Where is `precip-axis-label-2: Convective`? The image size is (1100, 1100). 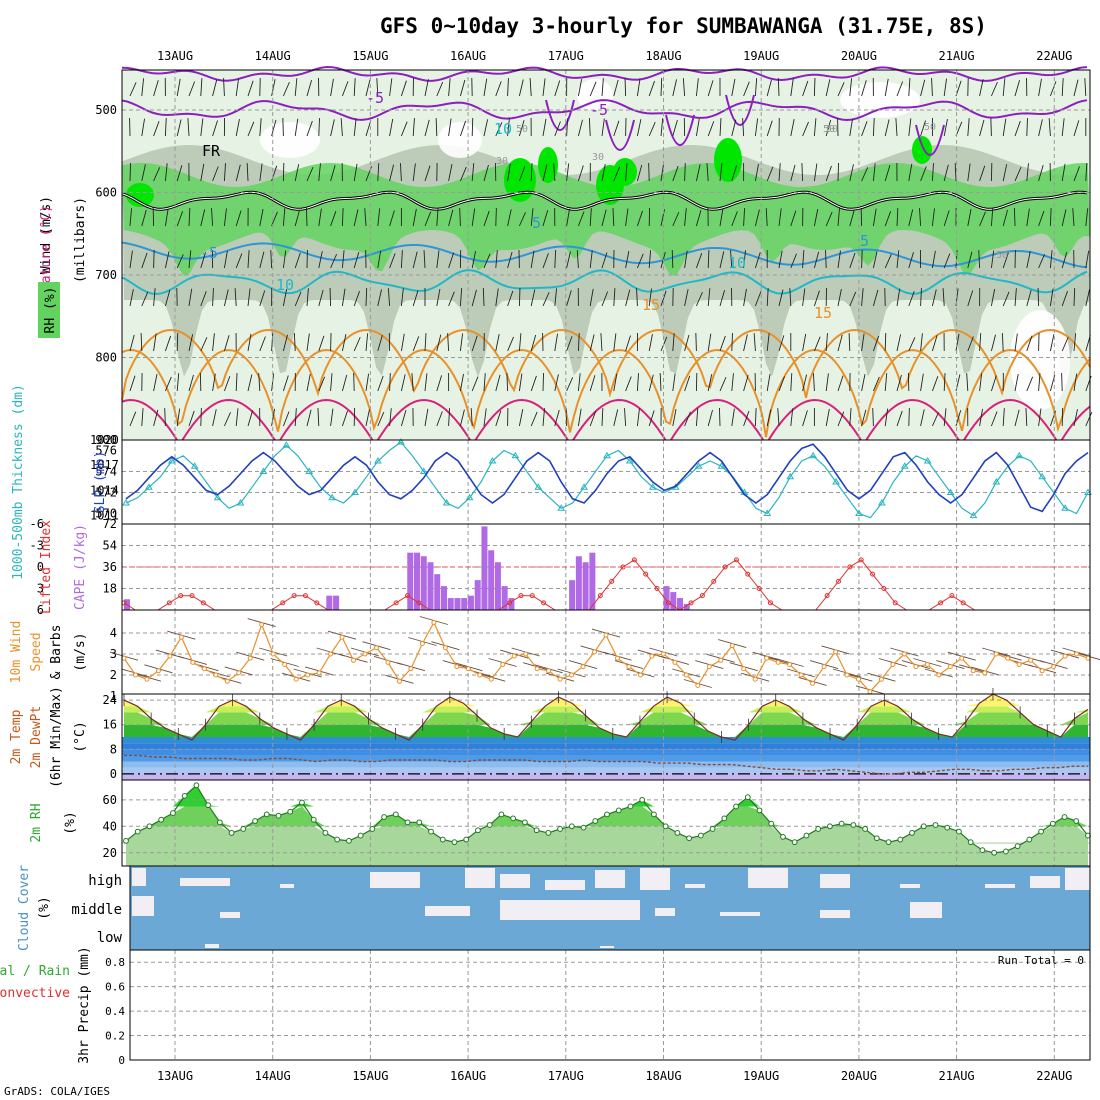
precip-axis-label-2: Convective is located at coordinates (35, 993).